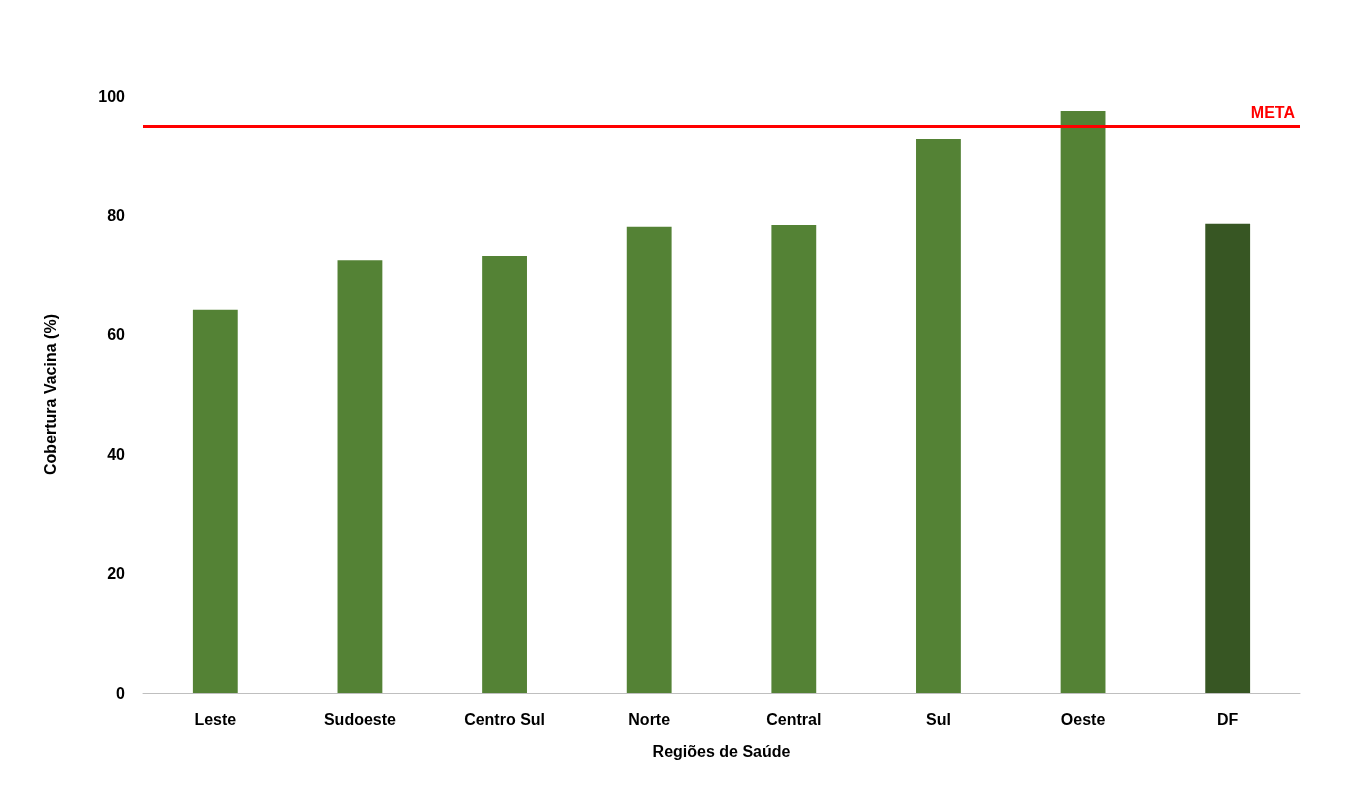 The height and width of the screenshot is (796, 1349). I want to click on ref-line-label: META, so click(1273, 113).